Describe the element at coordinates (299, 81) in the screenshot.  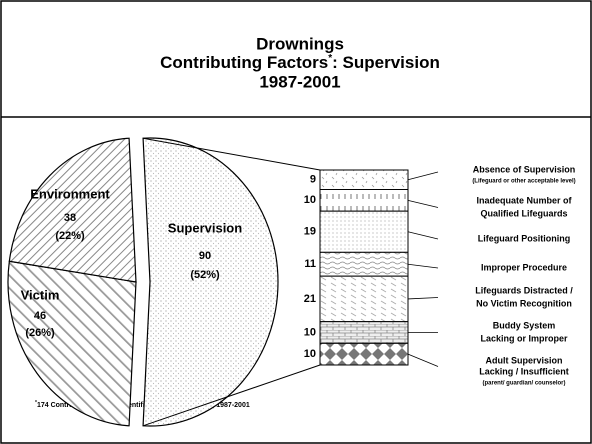
I see `title-line: 1987-2001` at that location.